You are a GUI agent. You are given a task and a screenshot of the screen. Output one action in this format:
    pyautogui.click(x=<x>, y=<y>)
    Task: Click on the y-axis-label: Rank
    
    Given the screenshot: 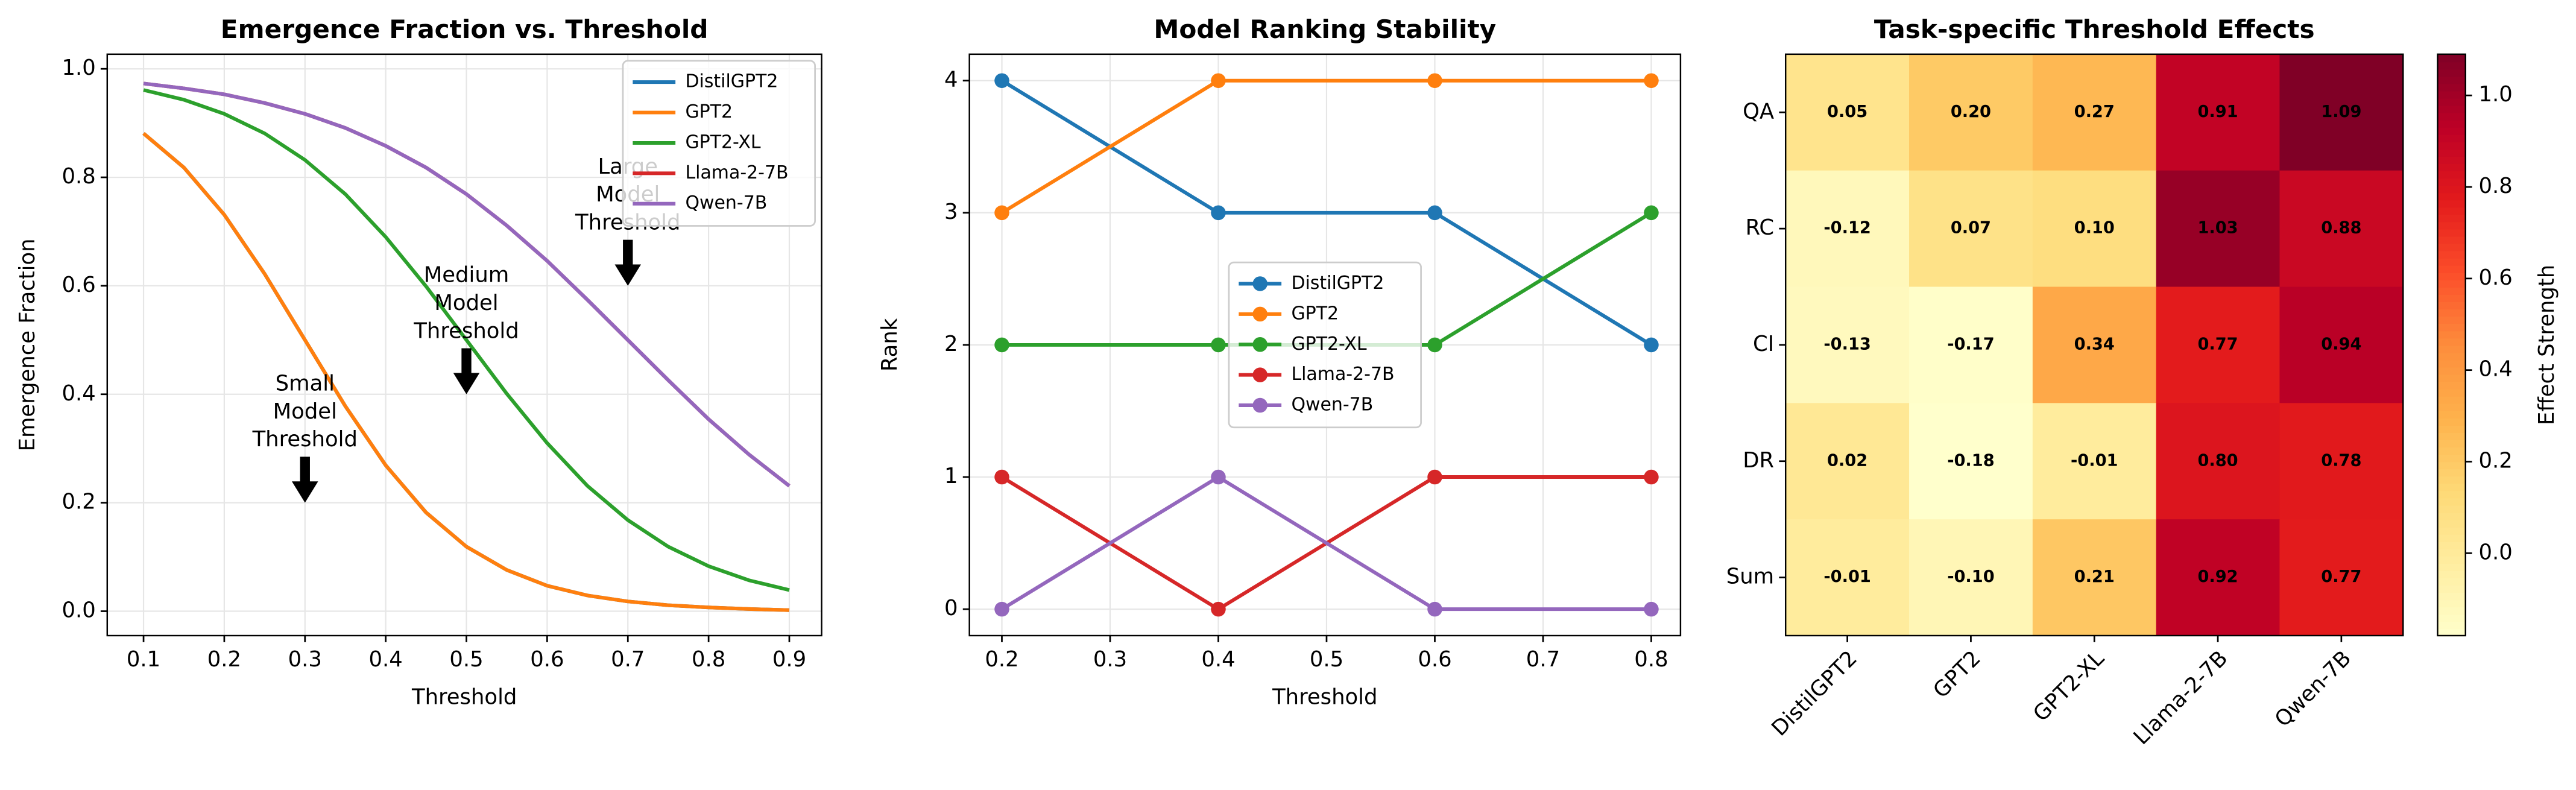 What is the action you would take?
    pyautogui.click(x=889, y=344)
    